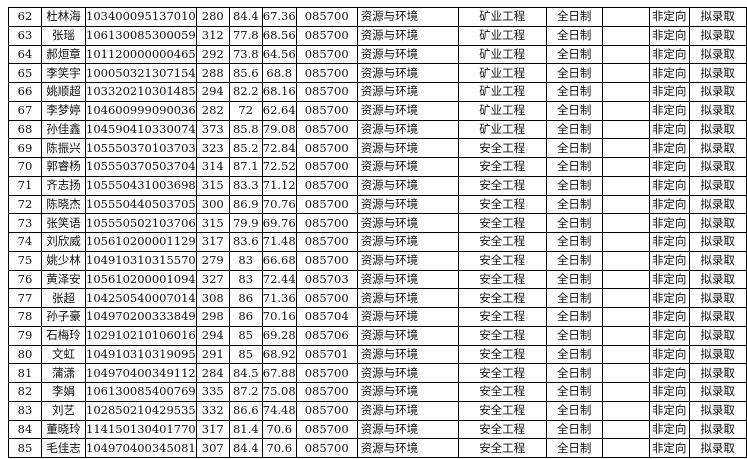 The width and height of the screenshot is (747, 459). What do you see at coordinates (245, 185) in the screenshot?
I see `interview-score-cell: 83.3` at bounding box center [245, 185].